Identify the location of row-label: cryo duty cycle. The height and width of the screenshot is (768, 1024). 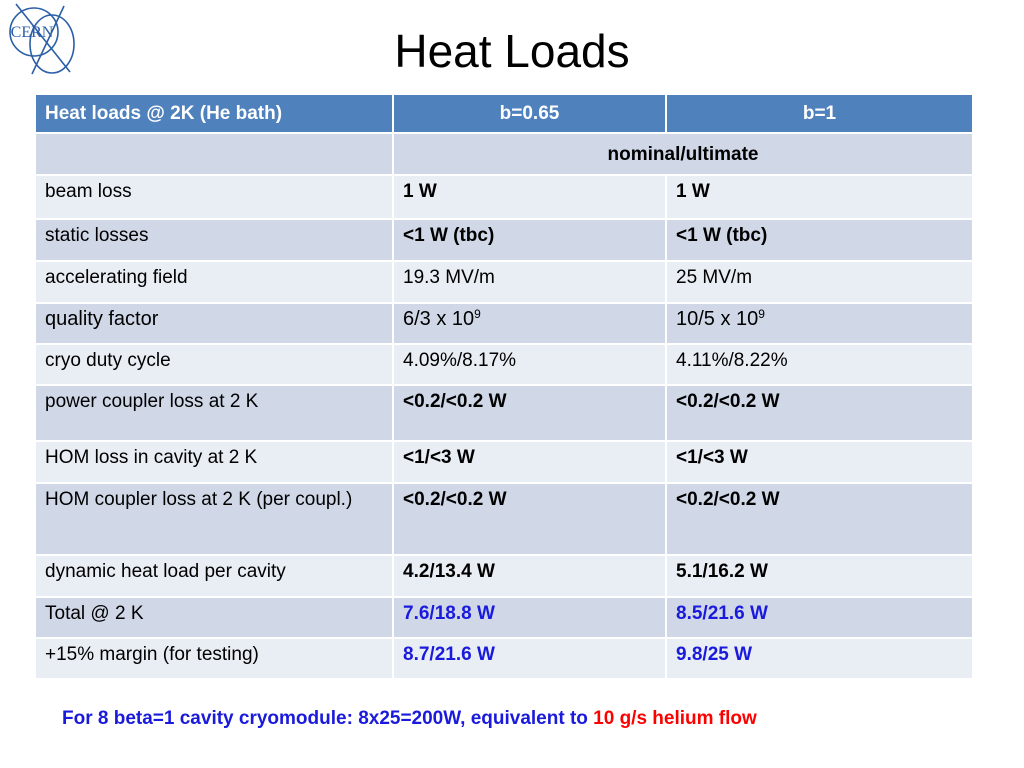
(214, 364).